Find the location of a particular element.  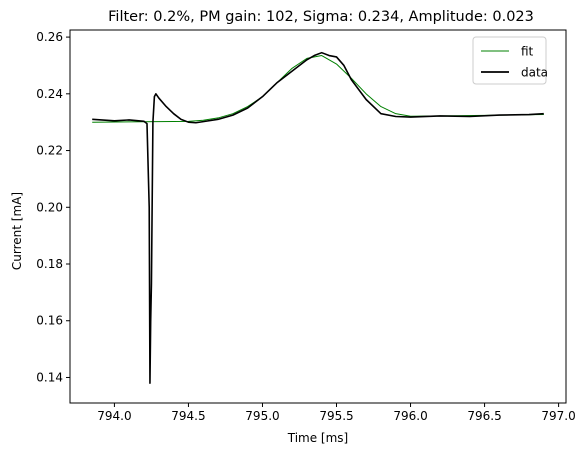

x-tick-label: 794.0 is located at coordinates (114, 416).